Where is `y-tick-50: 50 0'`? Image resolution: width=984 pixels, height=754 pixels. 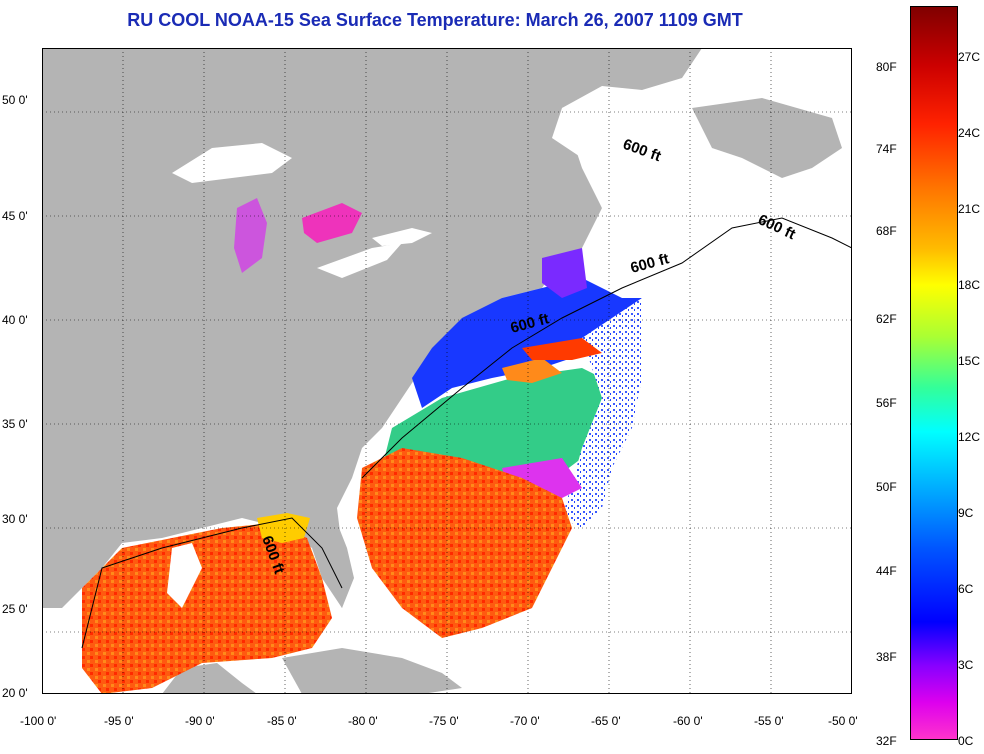 y-tick-50: 50 0' is located at coordinates (15, 100).